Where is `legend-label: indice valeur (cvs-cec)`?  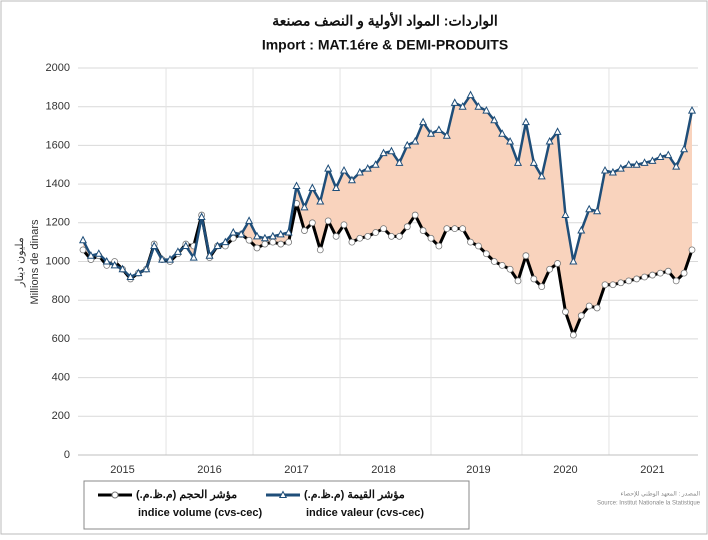
legend-label: indice valeur (cvs-cec) is located at coordinates (365, 513).